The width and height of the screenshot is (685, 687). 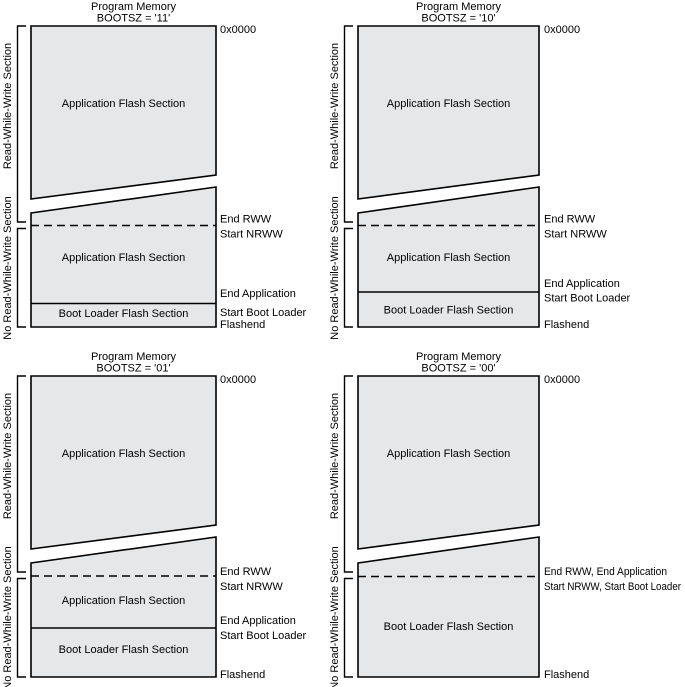 I want to click on title-line2: BOOTSZ = '11', so click(x=133, y=19).